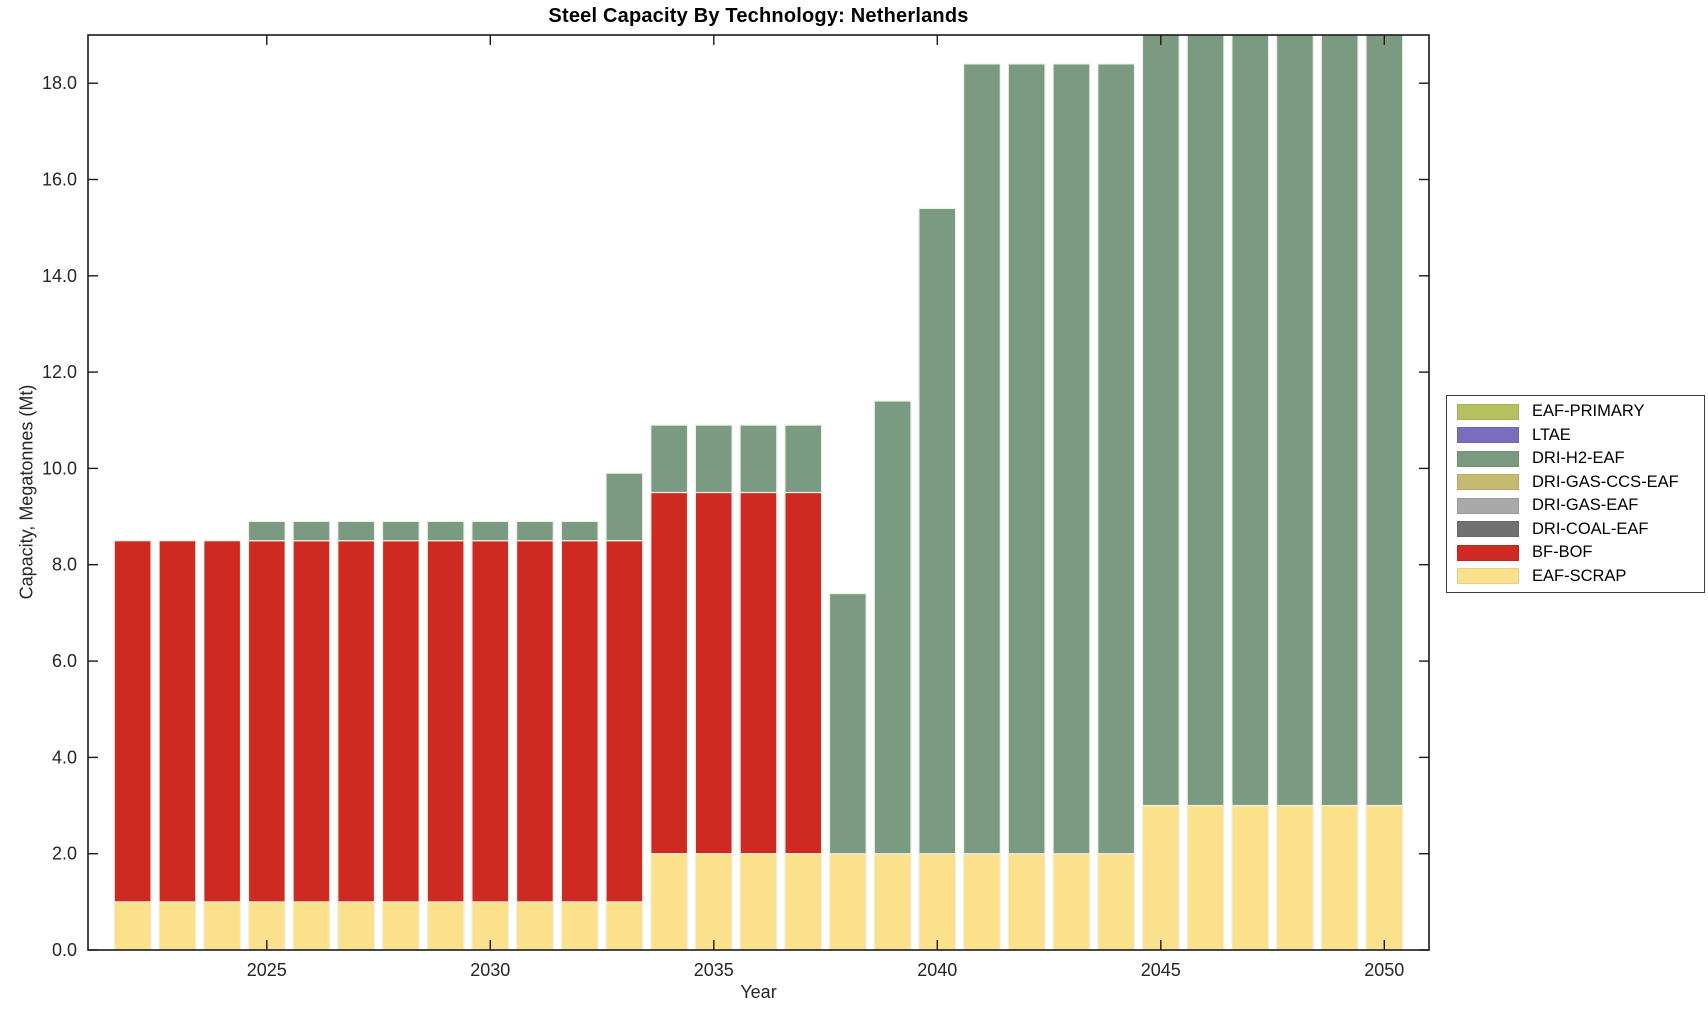 This screenshot has width=1708, height=1021. What do you see at coordinates (1575, 576) in the screenshot?
I see `legend-item: EAF-SCRAP` at bounding box center [1575, 576].